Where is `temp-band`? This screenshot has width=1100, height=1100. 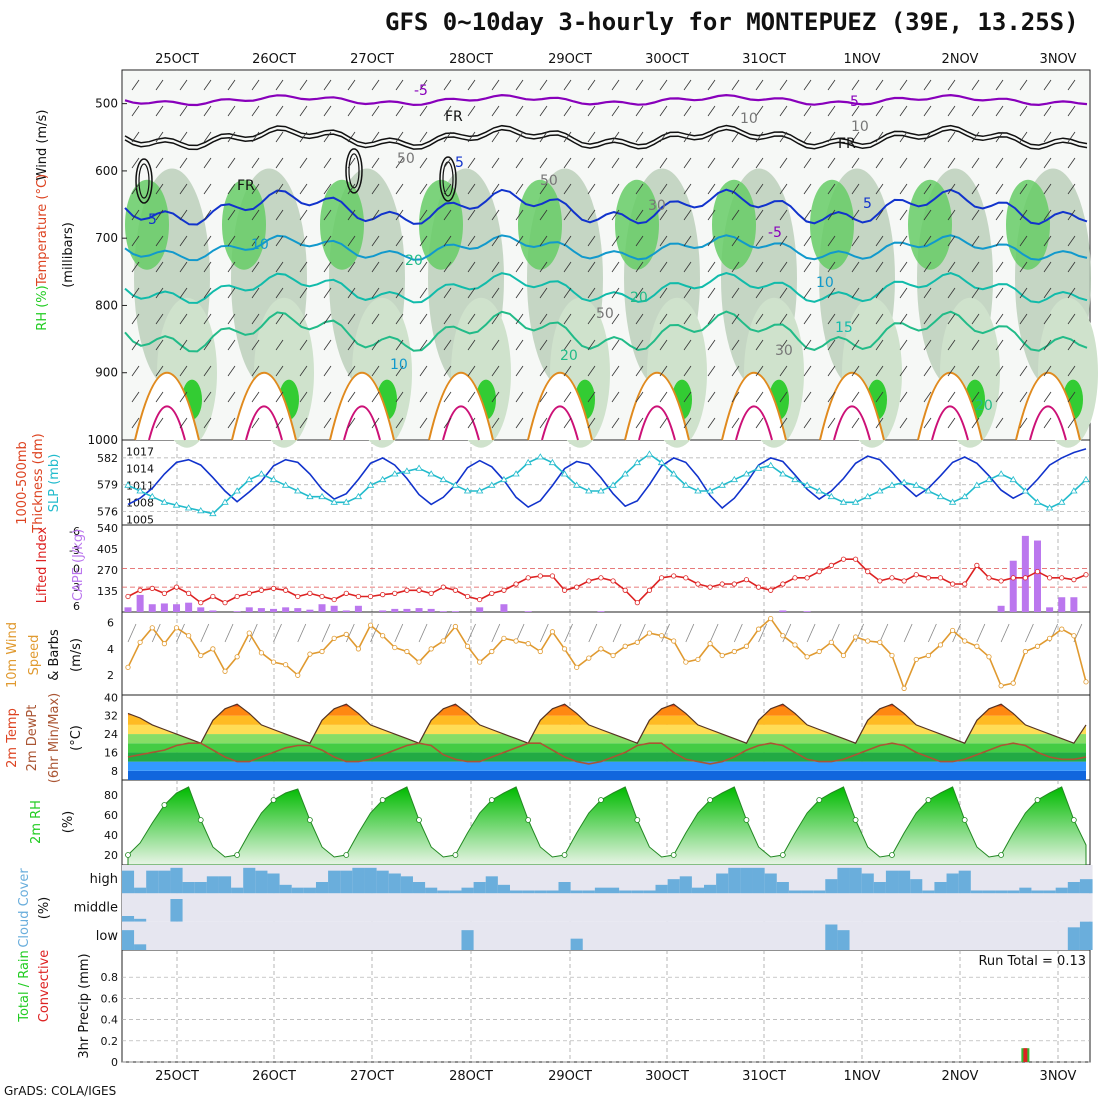 temp-band is located at coordinates (607, 705).